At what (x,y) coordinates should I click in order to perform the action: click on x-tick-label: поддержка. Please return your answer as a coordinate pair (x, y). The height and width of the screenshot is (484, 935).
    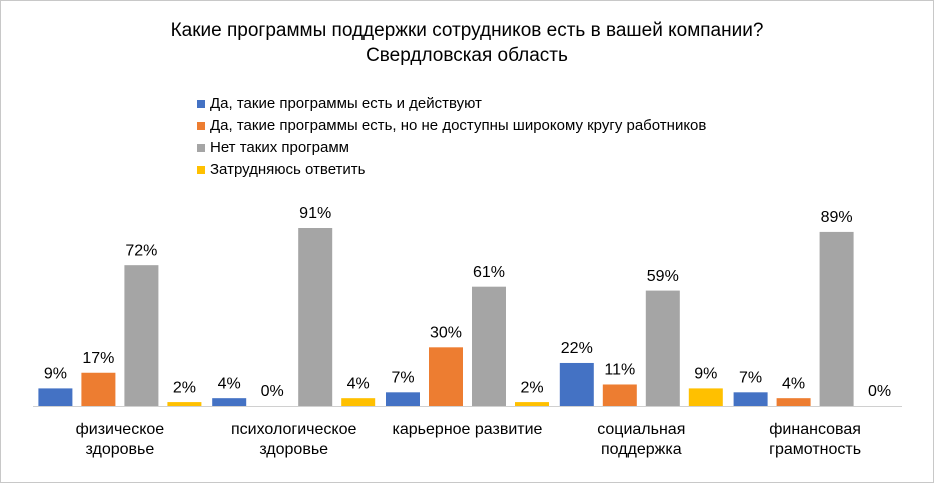
    Looking at the image, I should click on (641, 449).